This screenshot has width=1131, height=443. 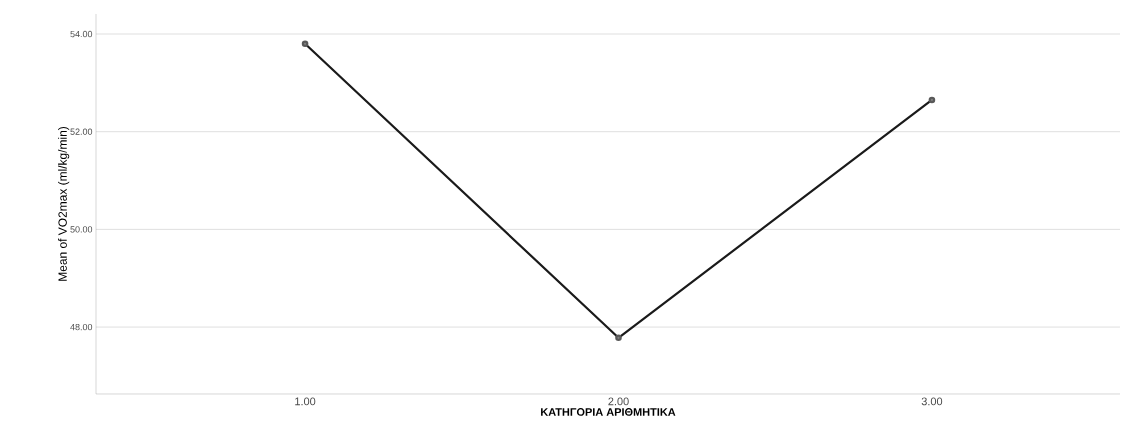 What do you see at coordinates (305, 401) in the screenshot?
I see `x-tick-label: 1.00` at bounding box center [305, 401].